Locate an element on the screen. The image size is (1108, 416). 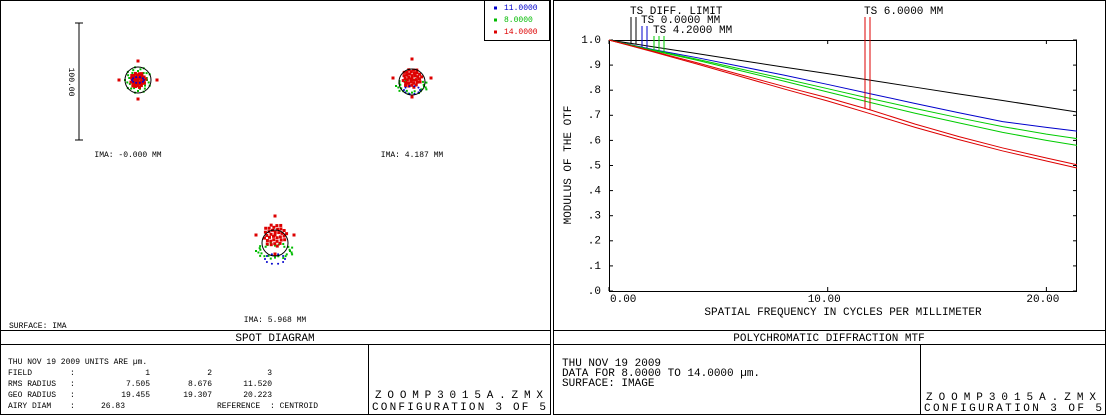
info-text: AIRY DIAM is located at coordinates (29, 406).